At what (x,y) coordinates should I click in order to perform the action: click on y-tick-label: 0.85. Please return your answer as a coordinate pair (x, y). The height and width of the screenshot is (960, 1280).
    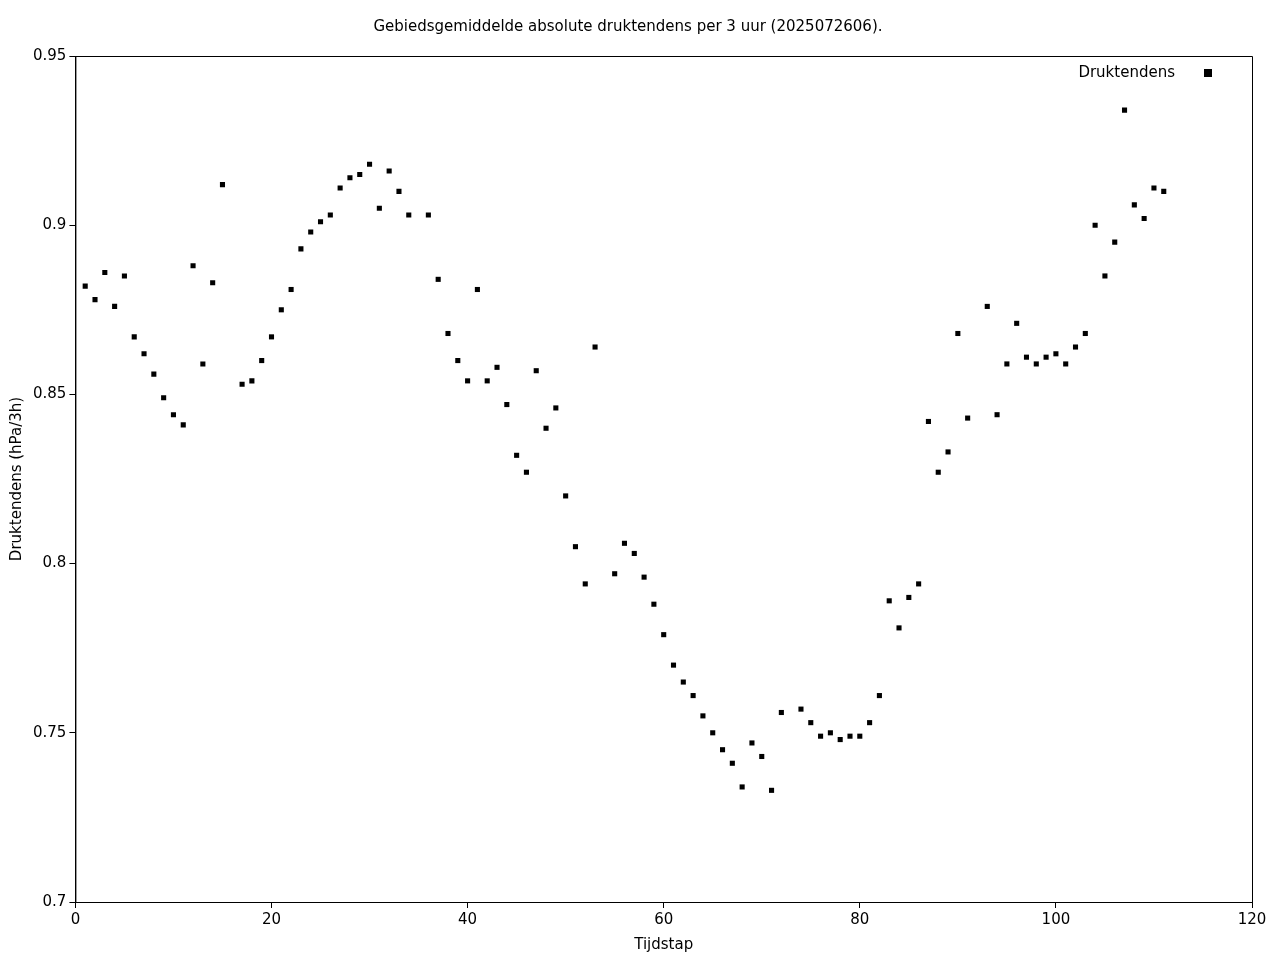
    Looking at the image, I should click on (49, 393).